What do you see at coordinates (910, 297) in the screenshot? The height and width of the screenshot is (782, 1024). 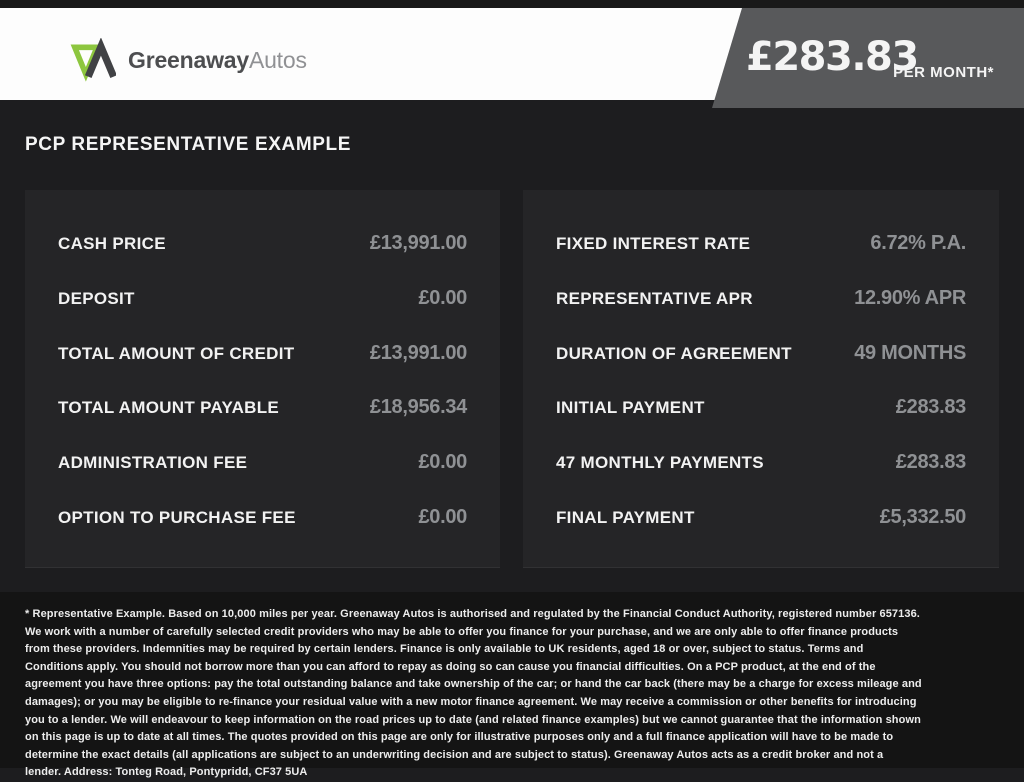 I see `finance-value: 12.90% APR` at bounding box center [910, 297].